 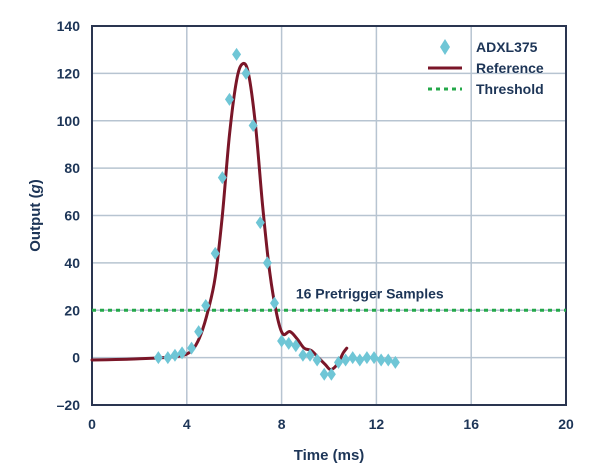 I want to click on y-tick-label: 40, so click(x=72, y=263).